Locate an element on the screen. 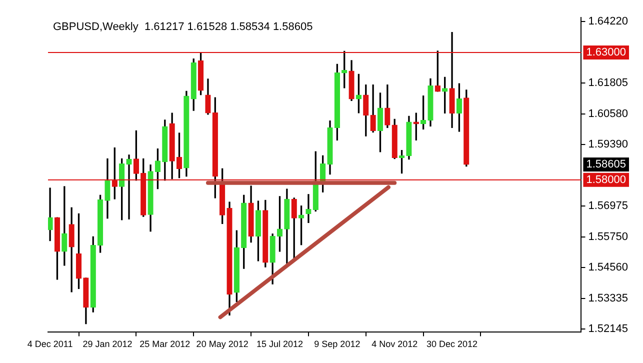 The height and width of the screenshot is (363, 643). ref-line-label: 1.63000 is located at coordinates (606, 52).